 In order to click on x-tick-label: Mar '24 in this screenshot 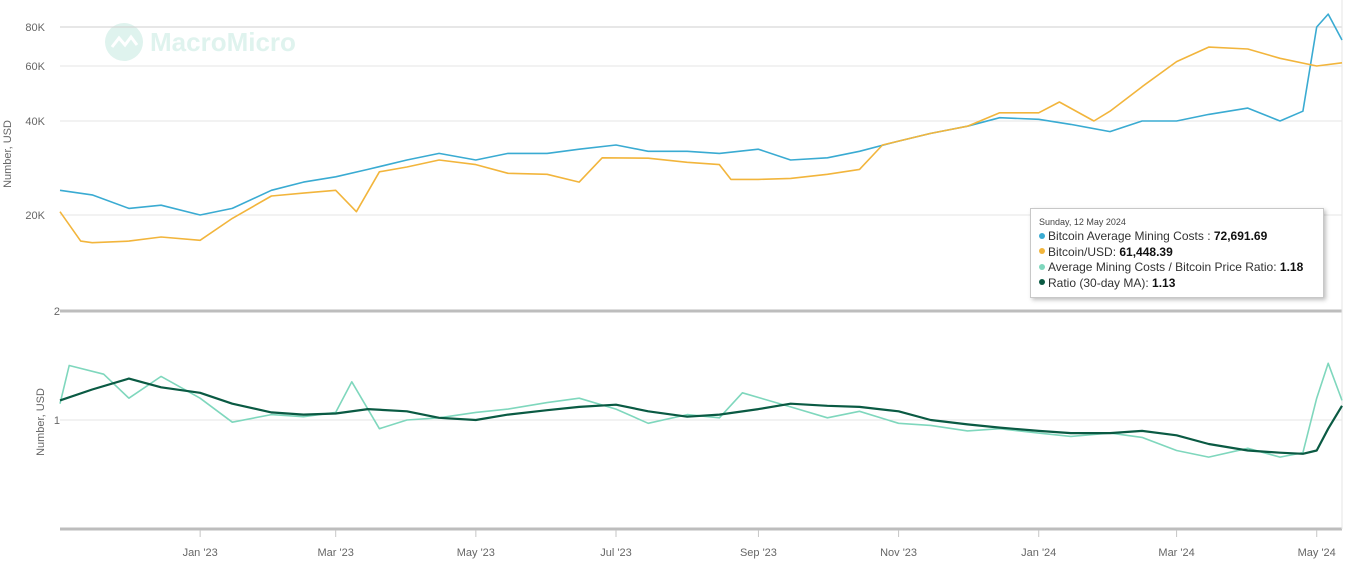, I will do `click(1176, 553)`.